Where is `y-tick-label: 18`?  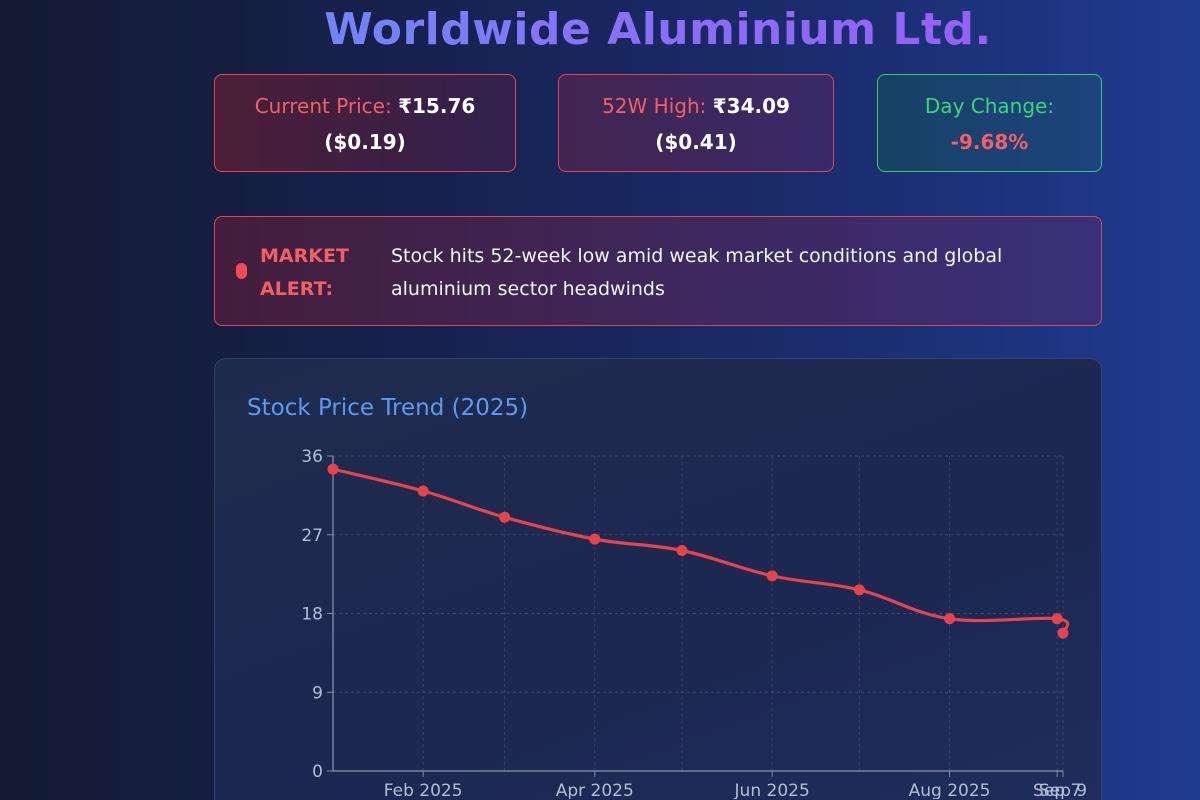
y-tick-label: 18 is located at coordinates (312, 615).